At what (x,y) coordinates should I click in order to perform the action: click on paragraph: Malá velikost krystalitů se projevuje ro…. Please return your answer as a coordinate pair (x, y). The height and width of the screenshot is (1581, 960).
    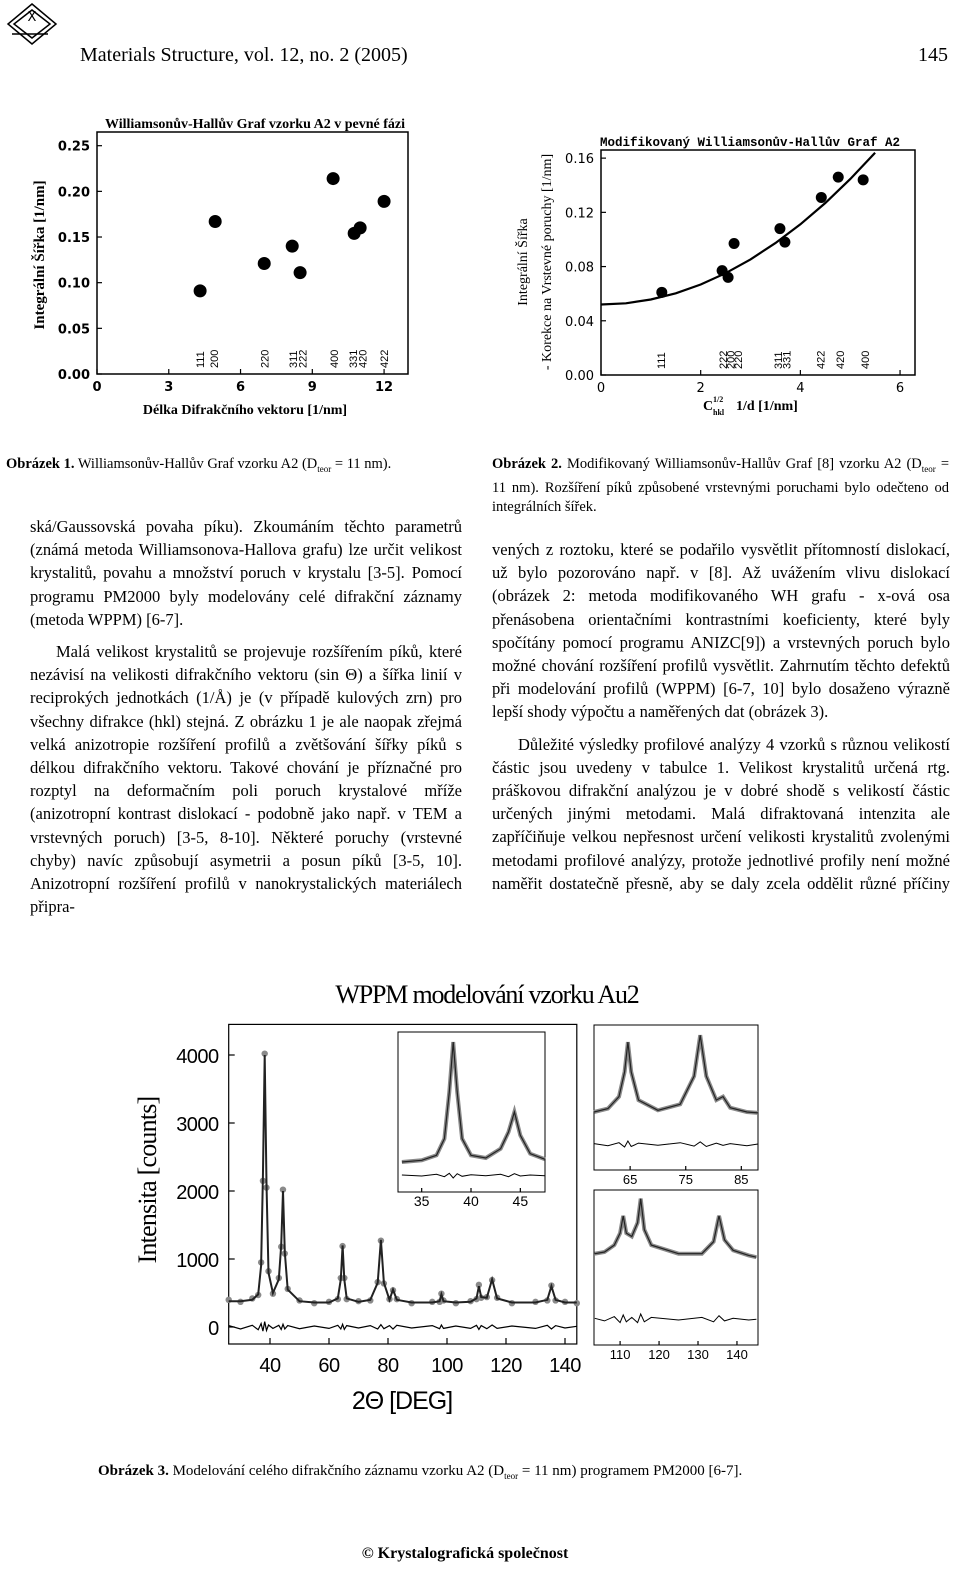
    Looking at the image, I should click on (246, 779).